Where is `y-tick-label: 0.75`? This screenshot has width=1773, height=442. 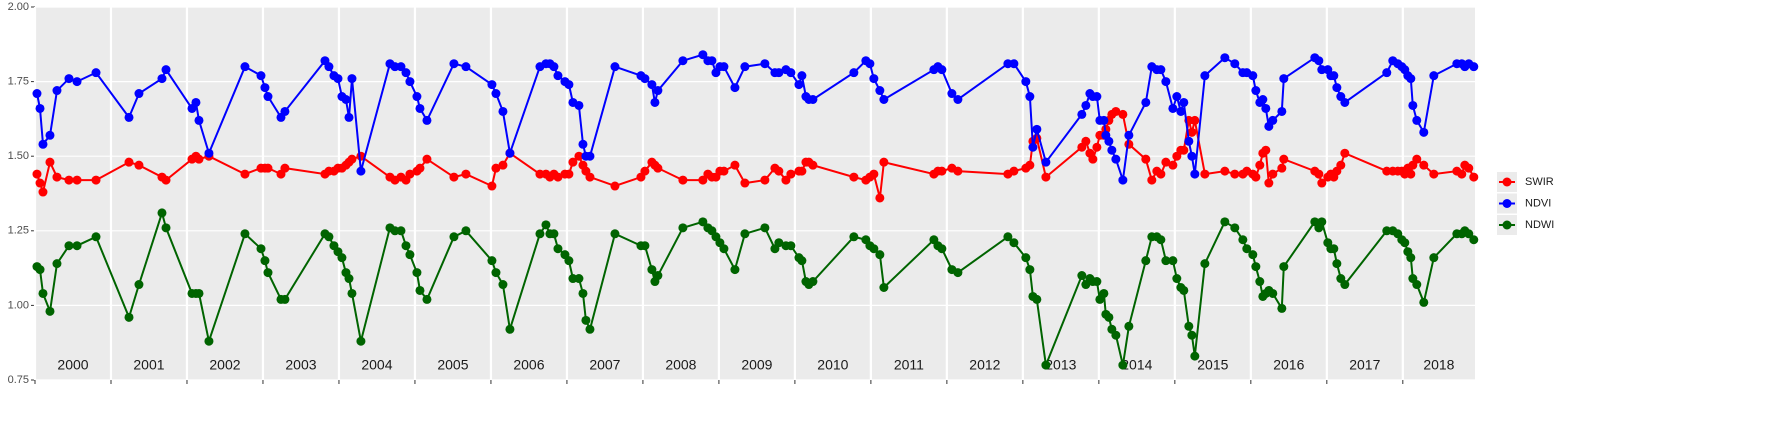 y-tick-label: 0.75 is located at coordinates (18, 380).